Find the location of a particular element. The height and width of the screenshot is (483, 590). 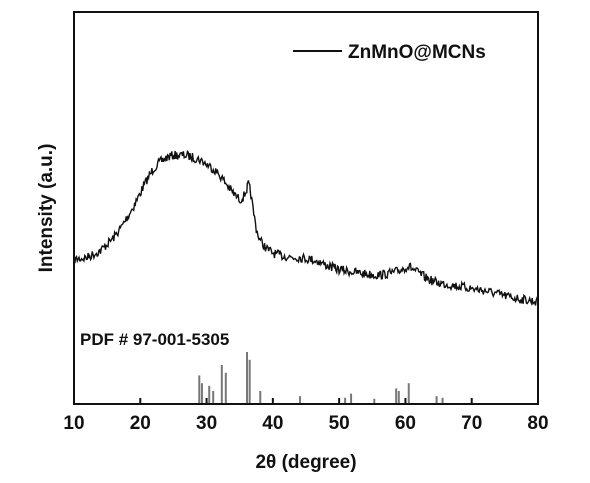

x-tick-label: 80 is located at coordinates (537, 423).